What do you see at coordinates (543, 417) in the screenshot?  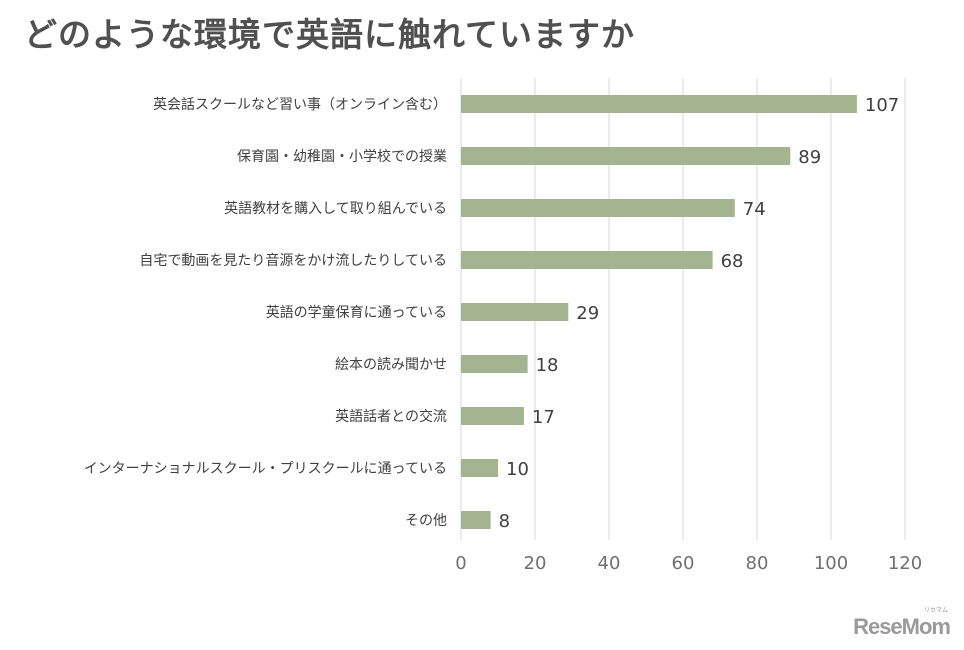 I see `data-label: 17` at bounding box center [543, 417].